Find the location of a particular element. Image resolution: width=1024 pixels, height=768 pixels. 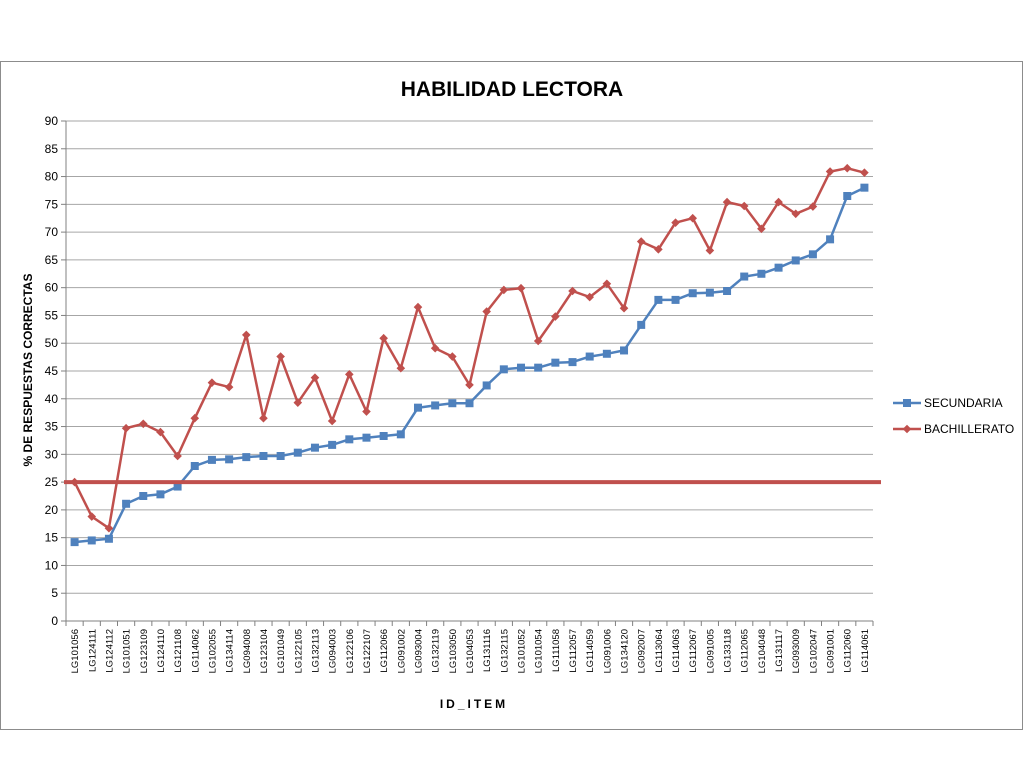

x-tick-label: LG091006 is located at coordinates (607, 651).